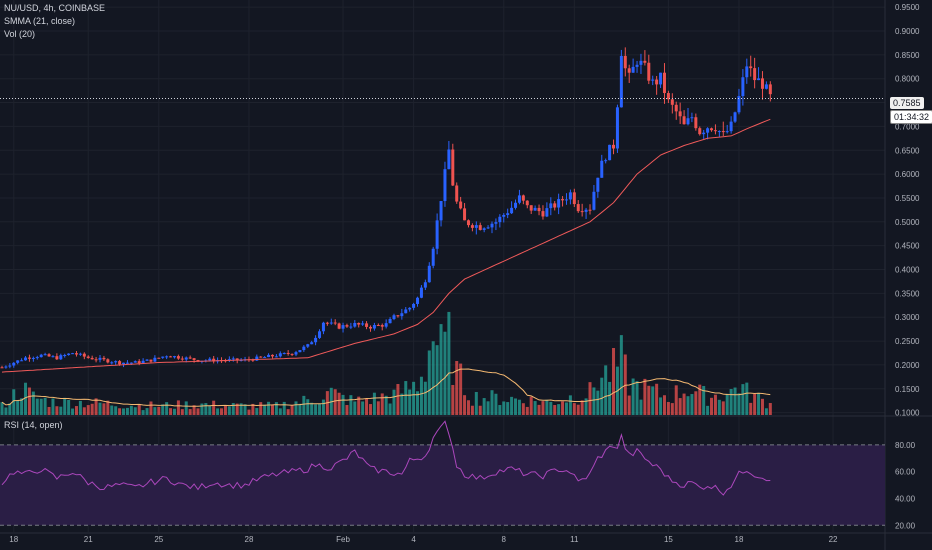 Image resolution: width=932 pixels, height=550 pixels. What do you see at coordinates (907, 198) in the screenshot?
I see `price-tick-label: 0.5500` at bounding box center [907, 198].